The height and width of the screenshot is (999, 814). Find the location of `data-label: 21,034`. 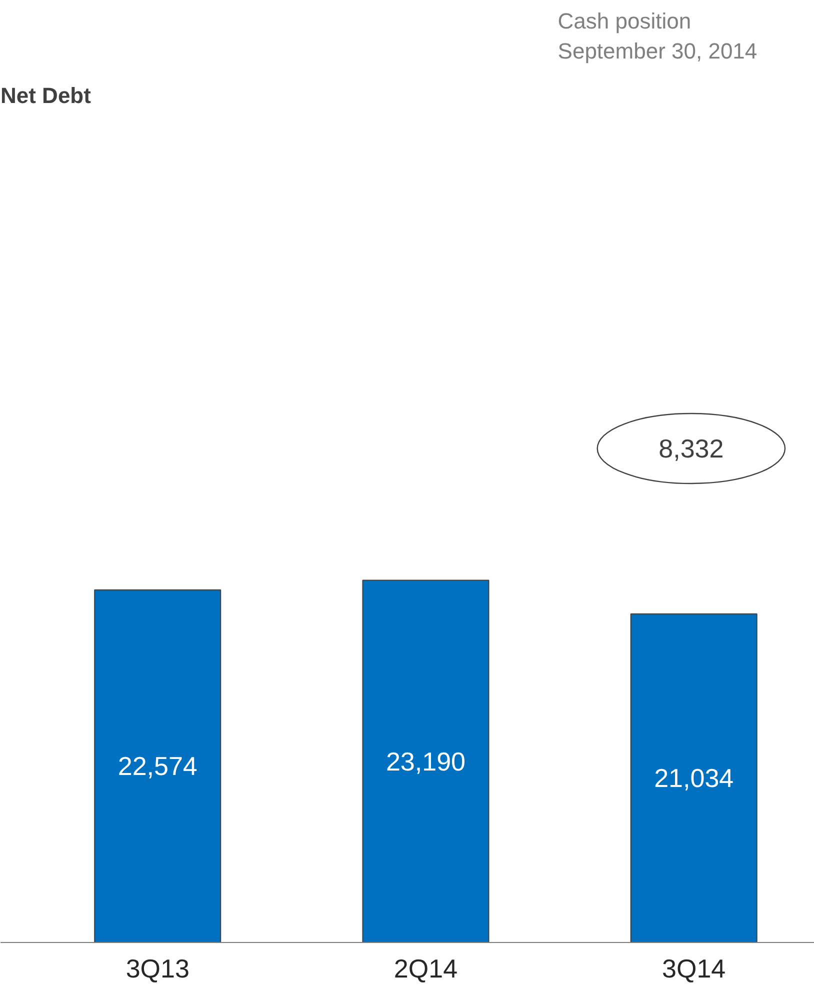

data-label: 21,034 is located at coordinates (694, 778).